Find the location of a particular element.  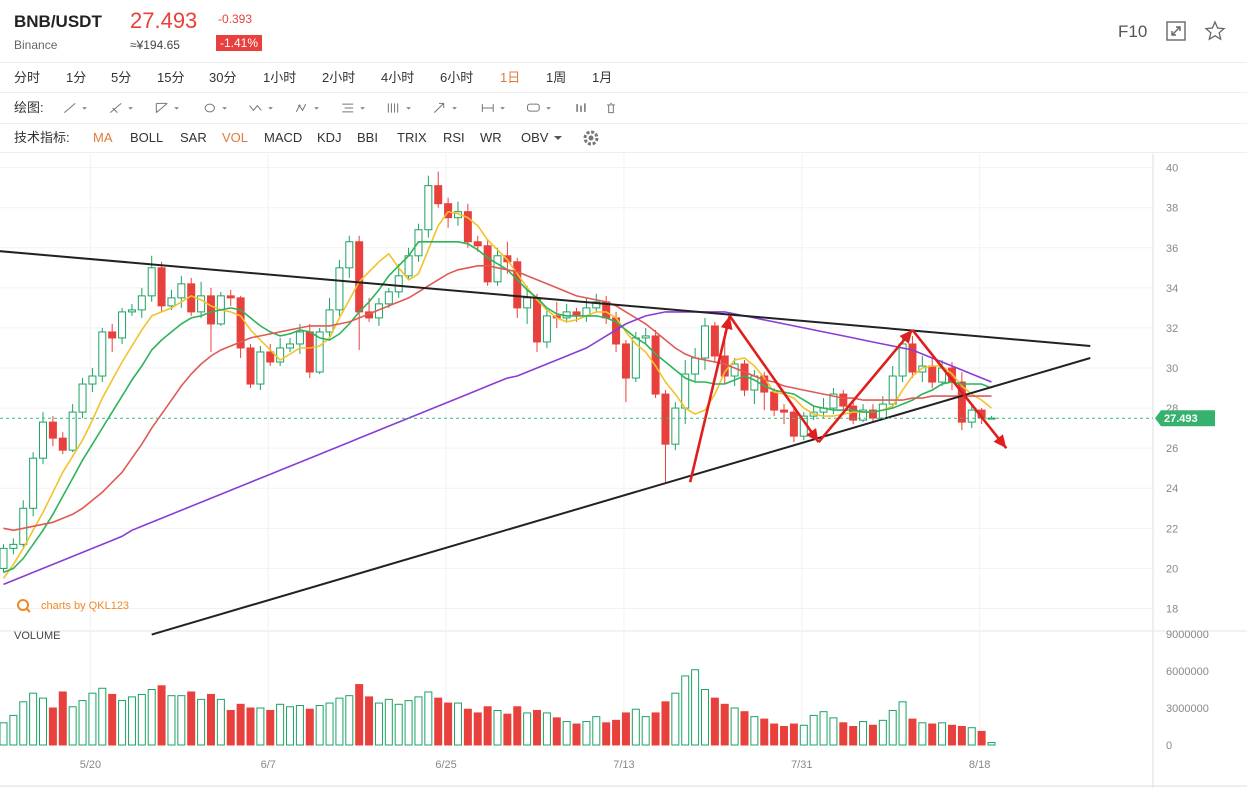

shape-tool-icon is located at coordinates (216, 108).